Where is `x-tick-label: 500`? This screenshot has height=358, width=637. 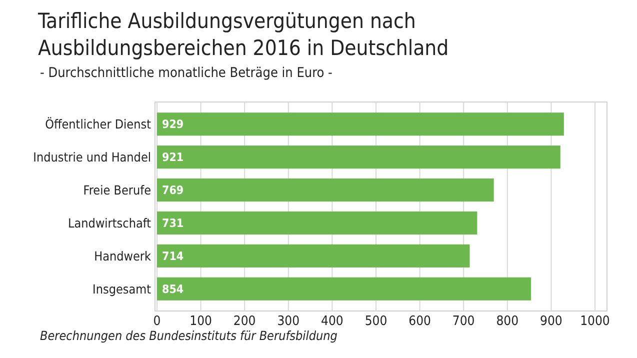 x-tick-label: 500 is located at coordinates (376, 321).